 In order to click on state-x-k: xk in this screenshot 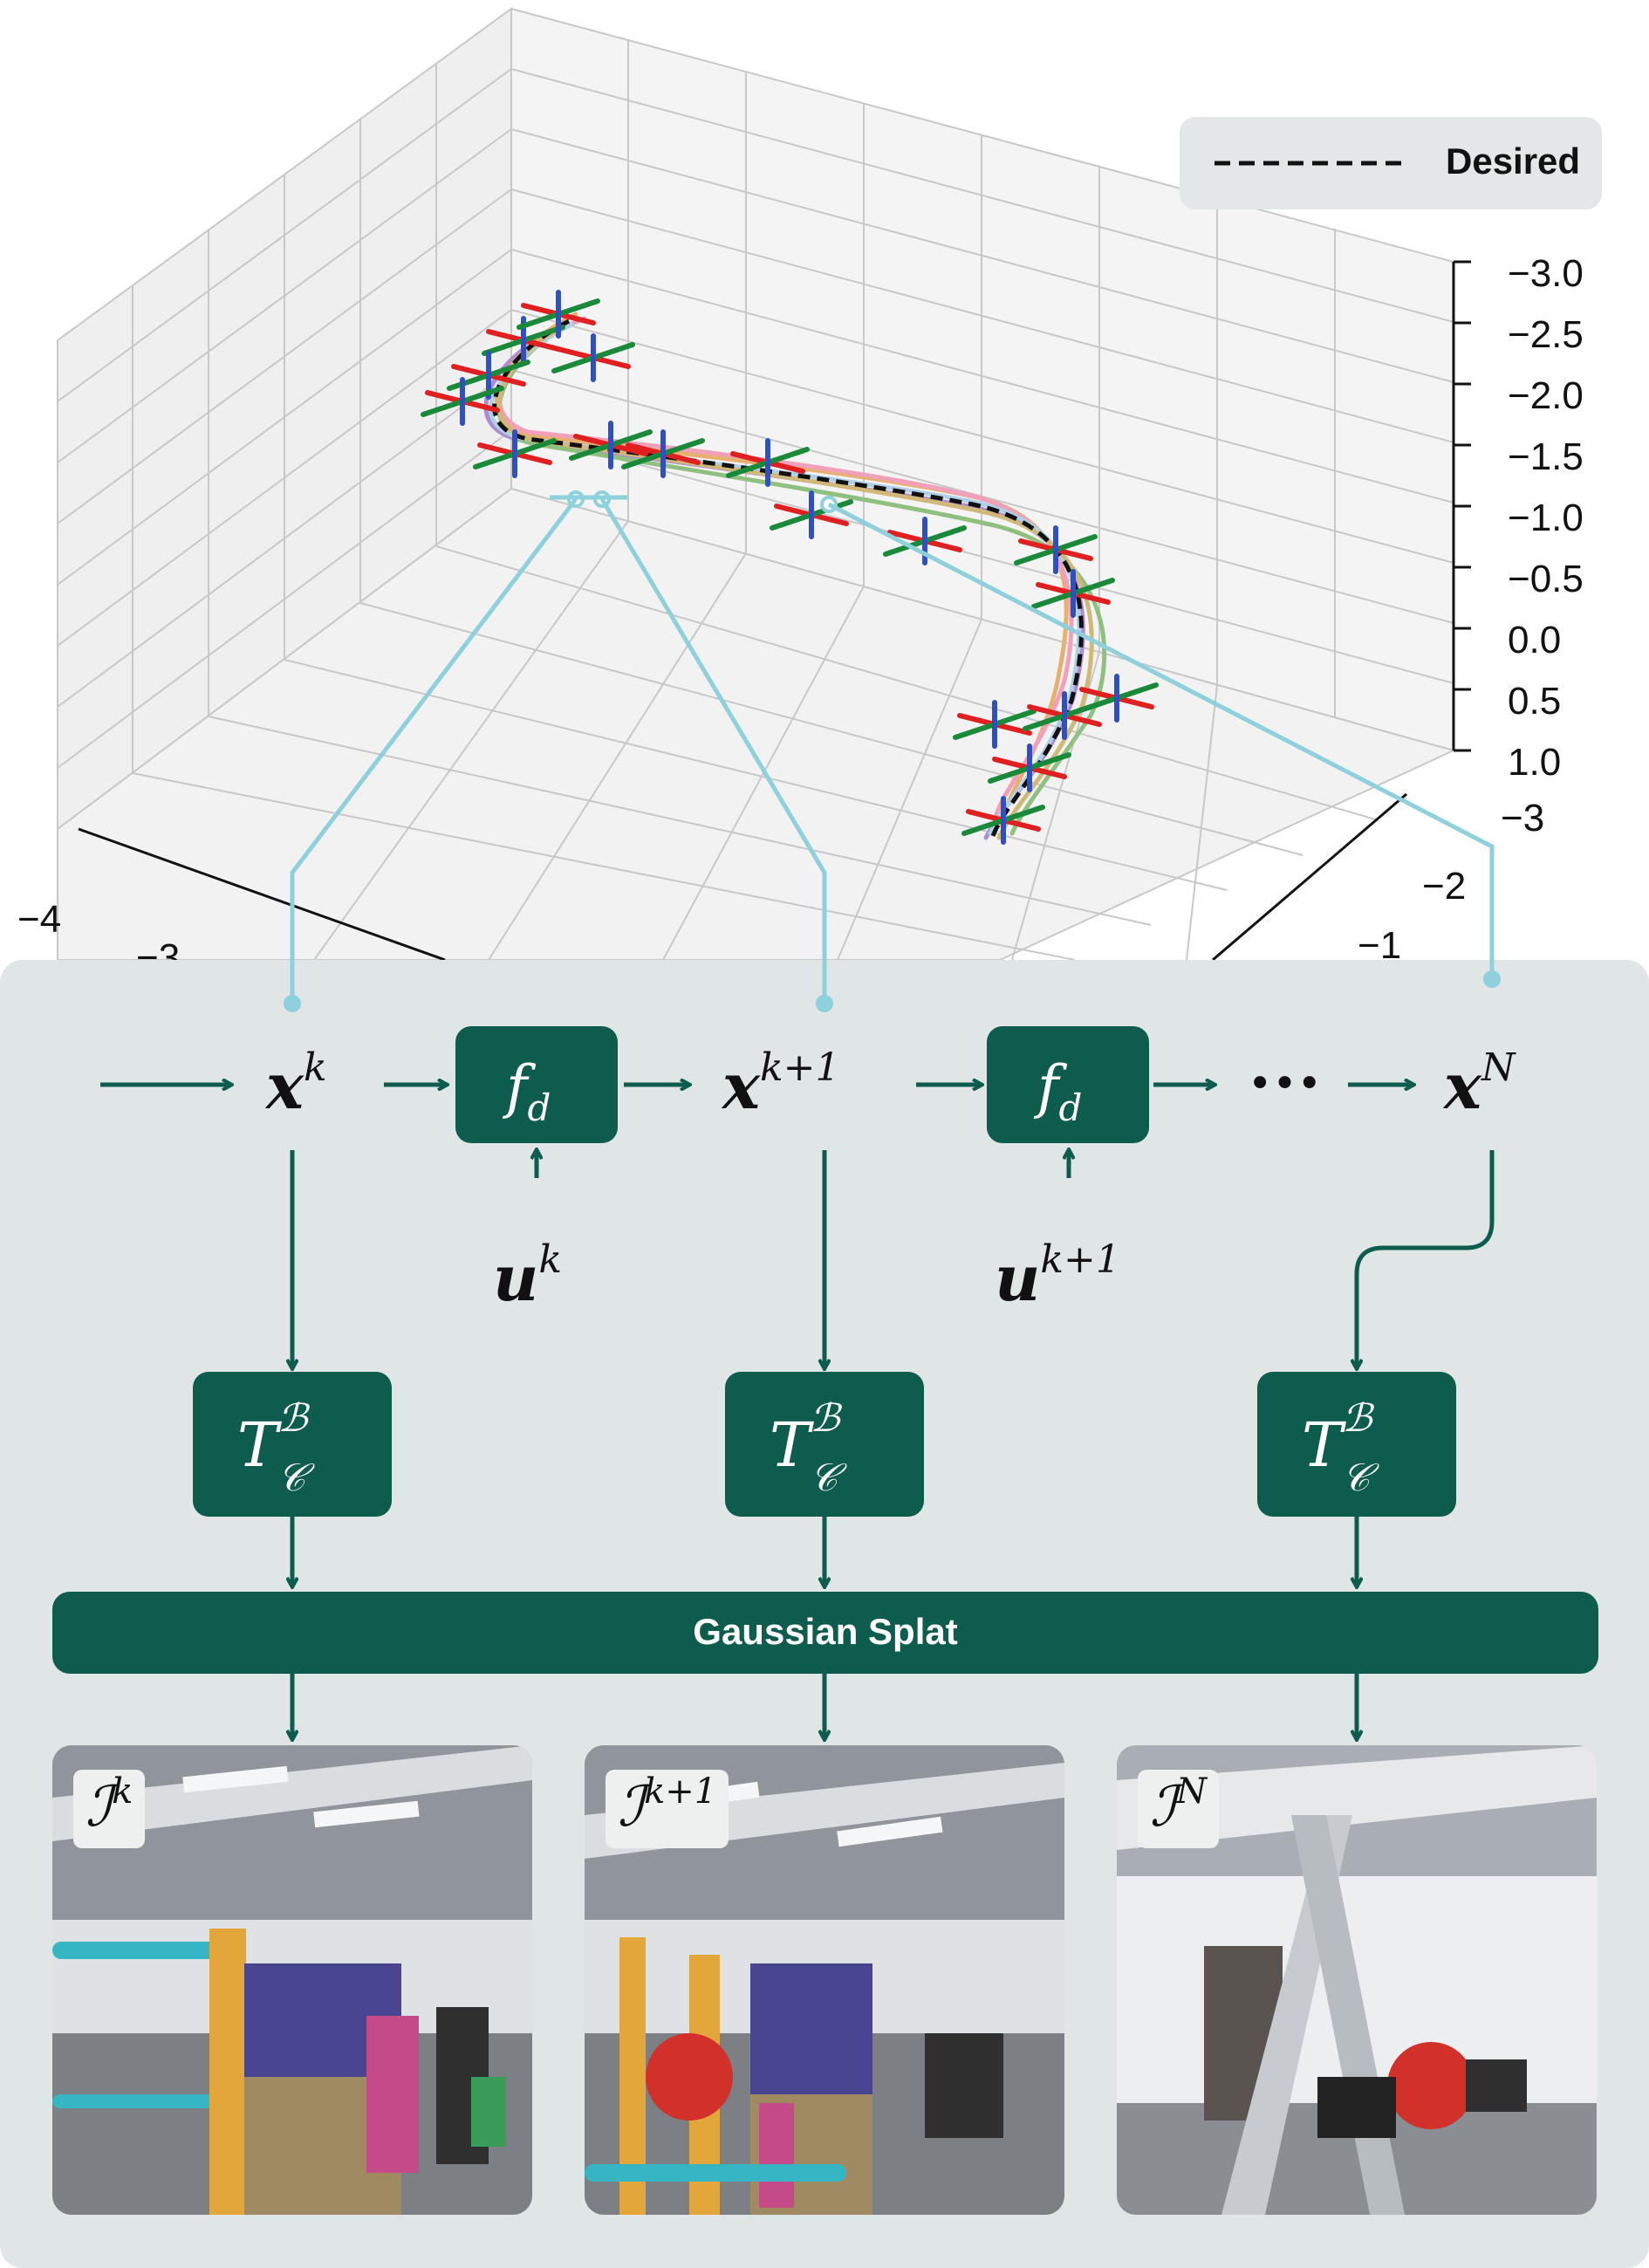, I will do `click(295, 1084)`.